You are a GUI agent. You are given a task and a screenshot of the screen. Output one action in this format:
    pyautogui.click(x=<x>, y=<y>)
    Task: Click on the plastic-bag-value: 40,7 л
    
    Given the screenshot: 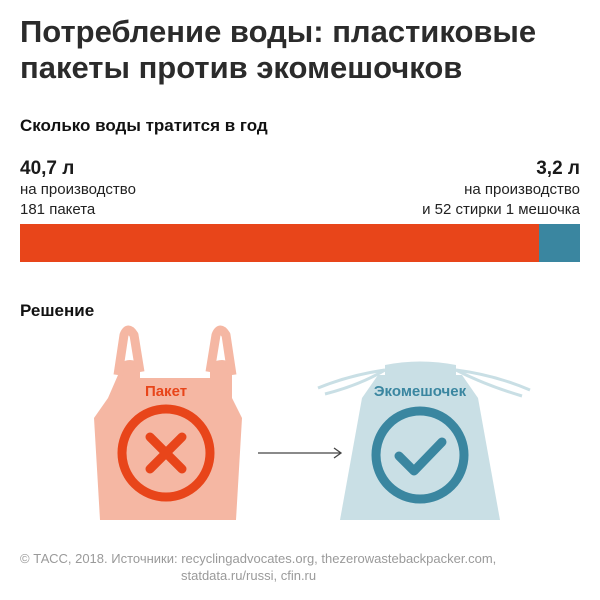 What is the action you would take?
    pyautogui.click(x=47, y=168)
    